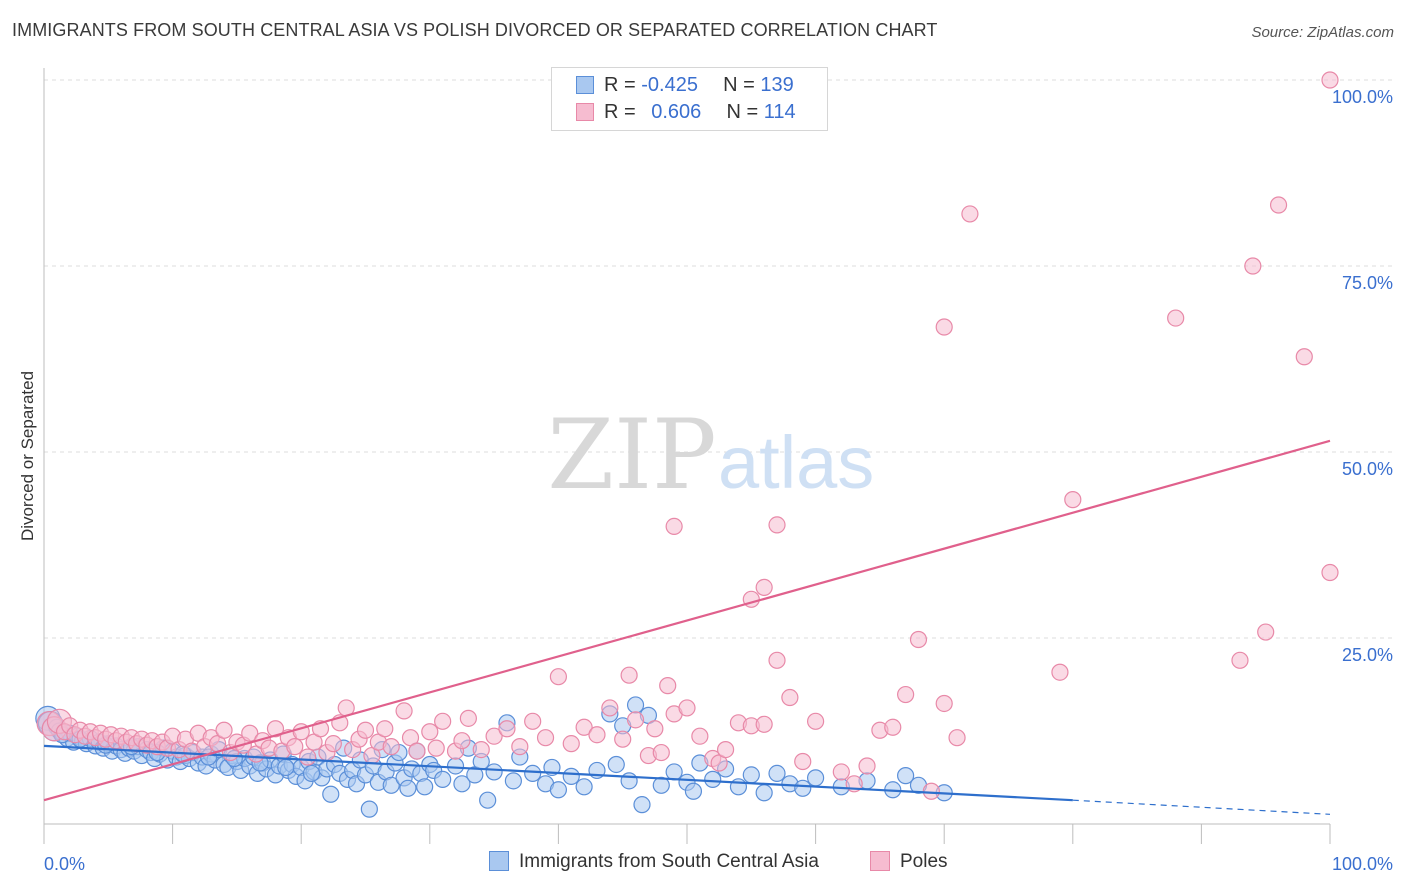 The width and height of the screenshot is (1406, 892). I want to click on legend-swatch-immigrants, so click(499, 861).